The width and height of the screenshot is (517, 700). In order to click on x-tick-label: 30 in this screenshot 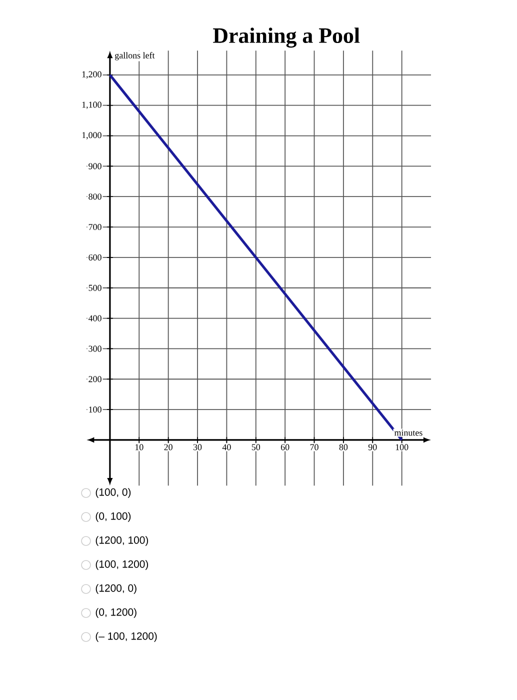, I will do `click(197, 447)`.